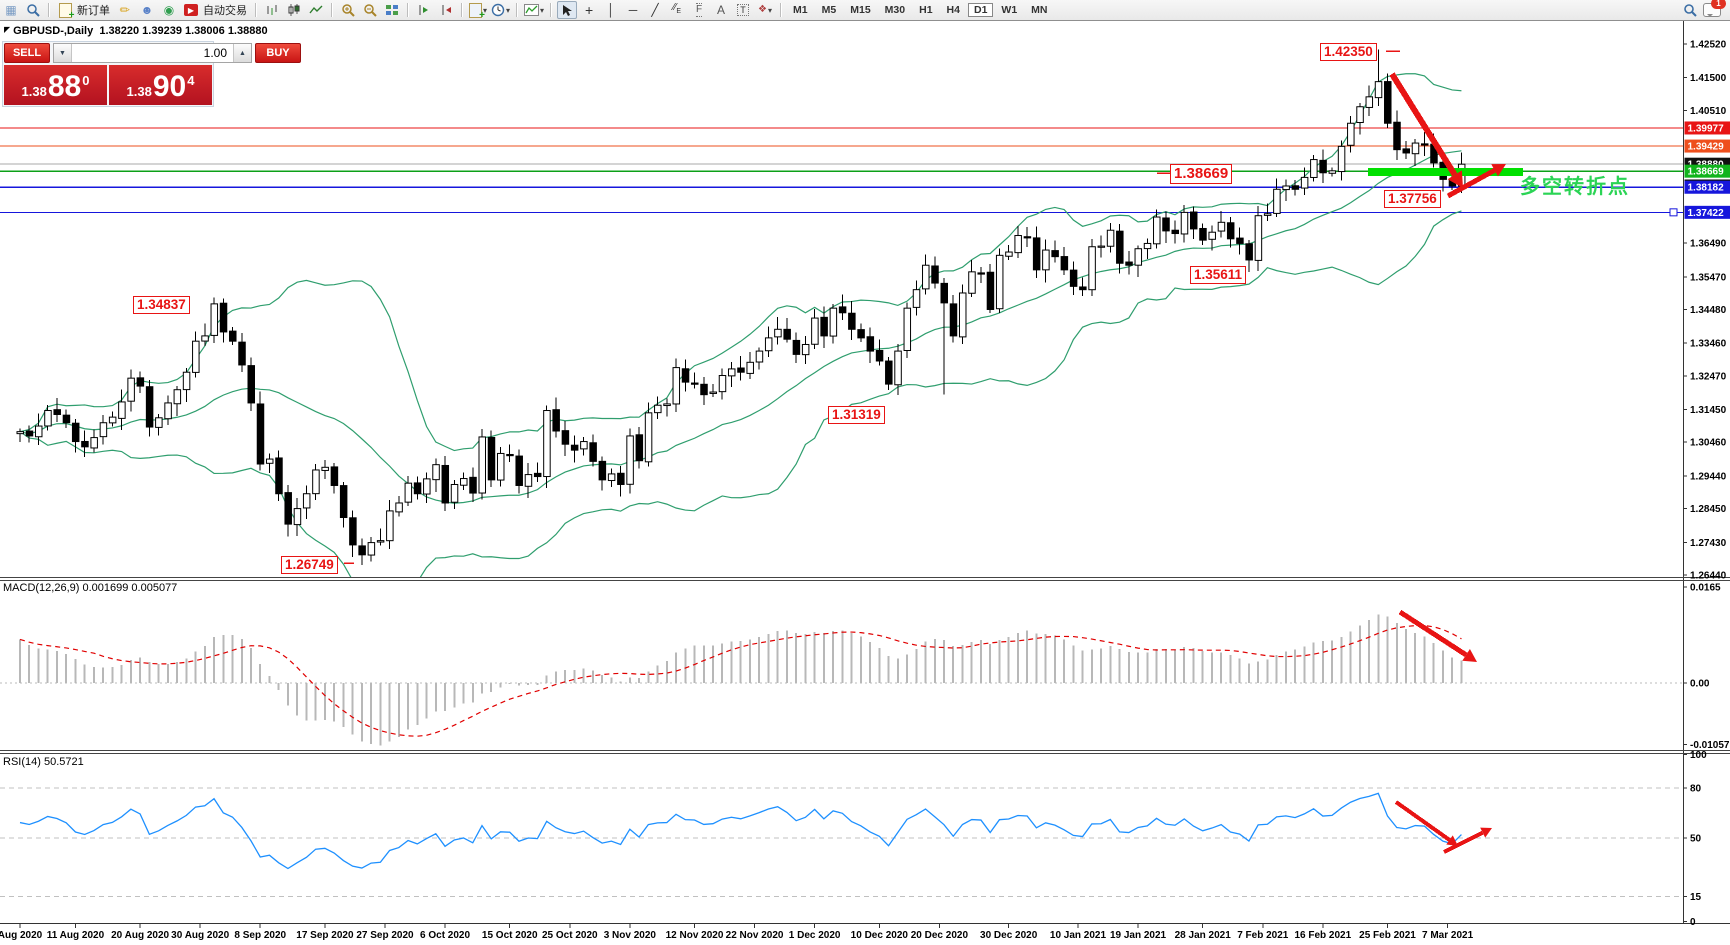 The height and width of the screenshot is (945, 1730). Describe the element at coordinates (272, 10) in the screenshot. I see `bar-chart-mode-icon` at that location.